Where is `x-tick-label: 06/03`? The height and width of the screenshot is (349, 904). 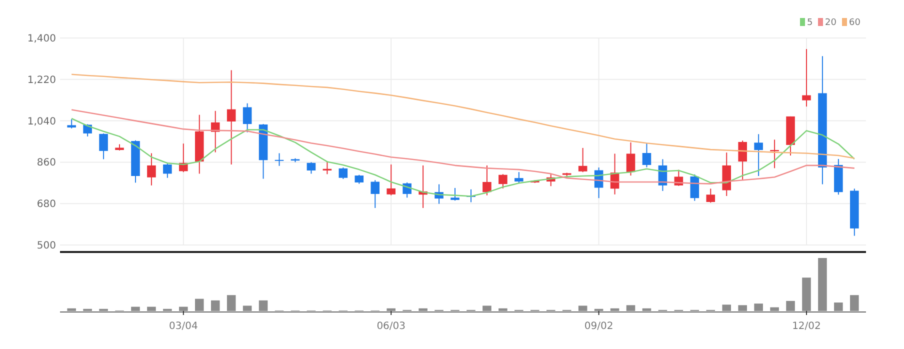 x-tick-label: 06/03 is located at coordinates (391, 326).